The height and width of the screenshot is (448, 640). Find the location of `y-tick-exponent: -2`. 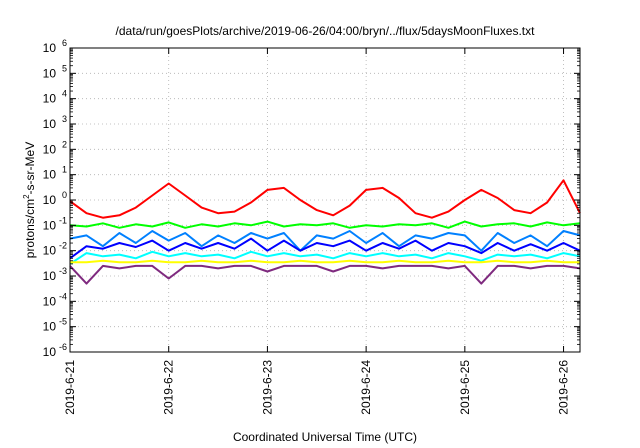

y-tick-exponent: -2 is located at coordinates (63, 246).